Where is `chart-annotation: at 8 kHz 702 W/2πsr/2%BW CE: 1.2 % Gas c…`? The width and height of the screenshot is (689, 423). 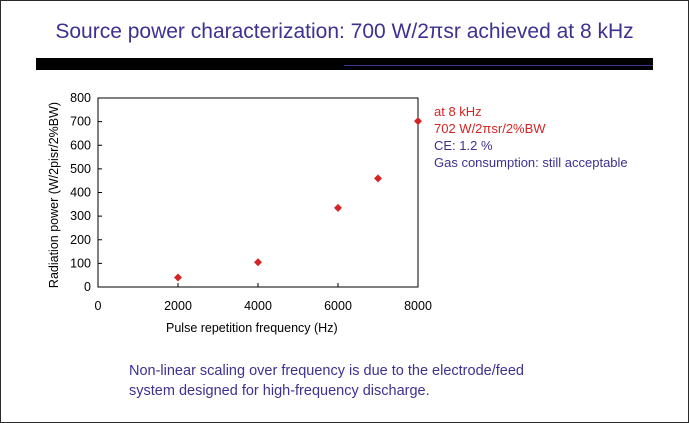 chart-annotation: at 8 kHz 702 W/2πsr/2%BW CE: 1.2 % Gas c… is located at coordinates (531, 137).